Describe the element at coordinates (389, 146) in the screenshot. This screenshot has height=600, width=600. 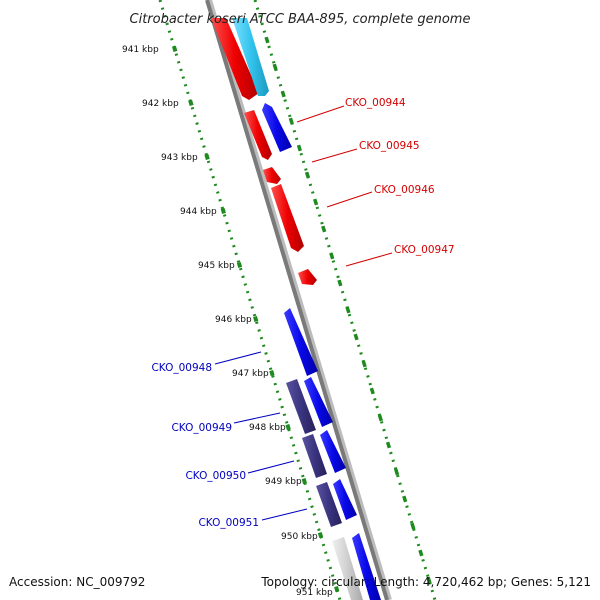
I see `gene-label-cko-00945: CKO_00945` at that location.